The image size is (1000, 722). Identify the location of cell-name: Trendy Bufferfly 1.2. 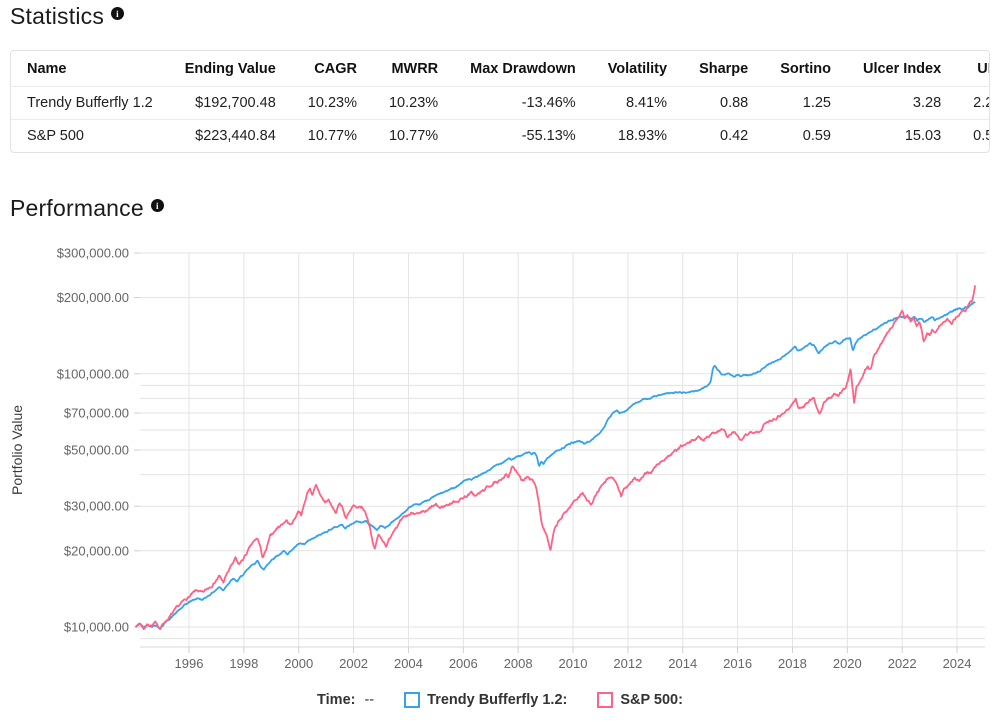
(90, 103).